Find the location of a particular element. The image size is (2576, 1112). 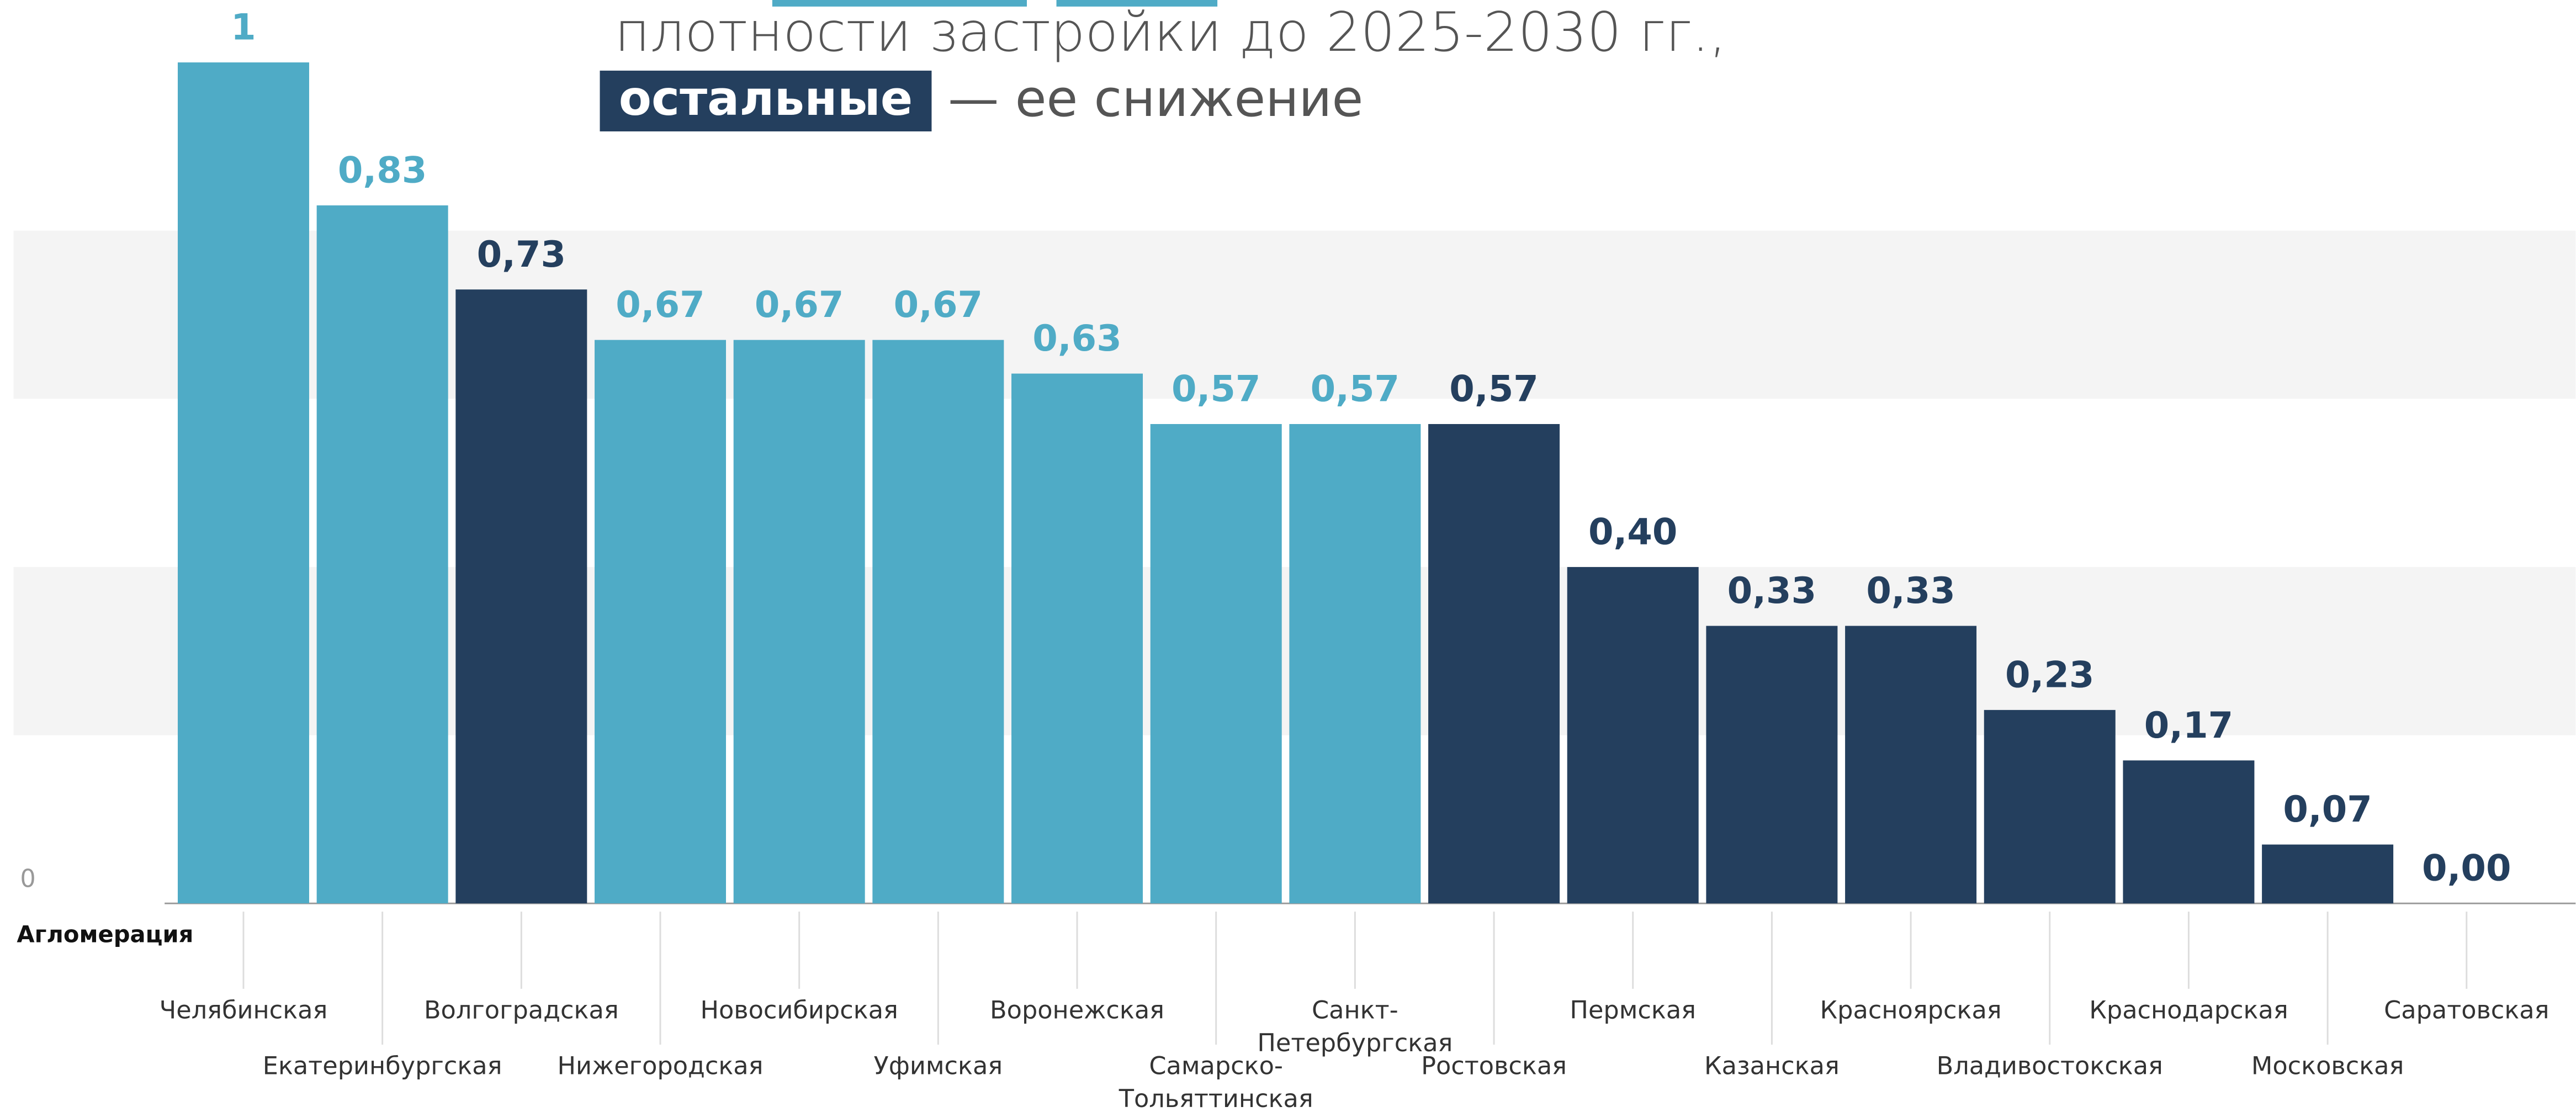

x-tick-label: Нижегородская is located at coordinates (660, 1067).